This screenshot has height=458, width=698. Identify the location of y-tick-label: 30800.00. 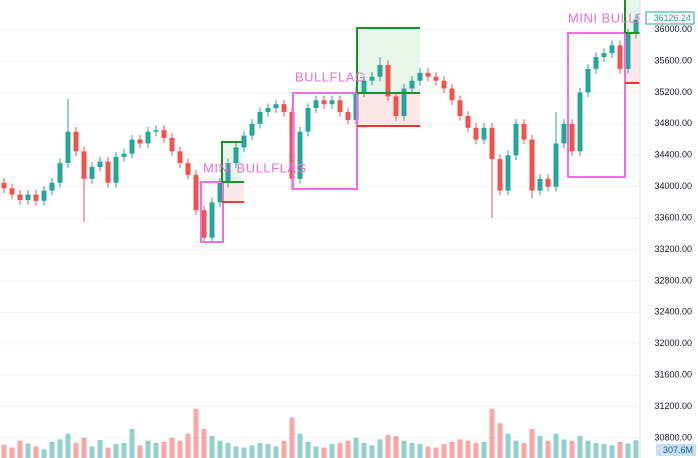
(673, 437).